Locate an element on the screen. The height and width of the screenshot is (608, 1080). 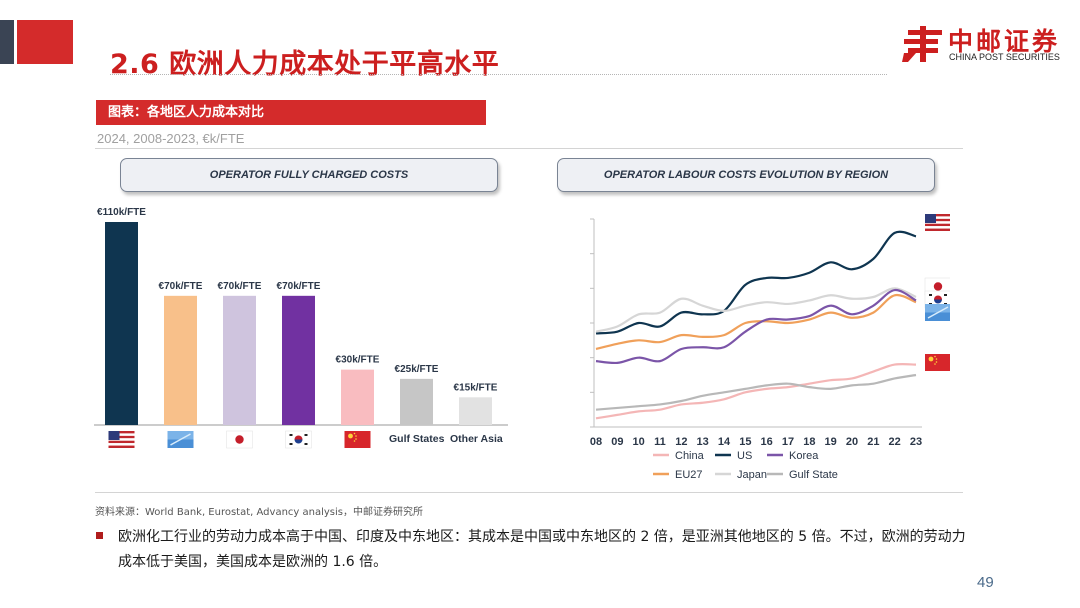
bar-us is located at coordinates (121, 323).